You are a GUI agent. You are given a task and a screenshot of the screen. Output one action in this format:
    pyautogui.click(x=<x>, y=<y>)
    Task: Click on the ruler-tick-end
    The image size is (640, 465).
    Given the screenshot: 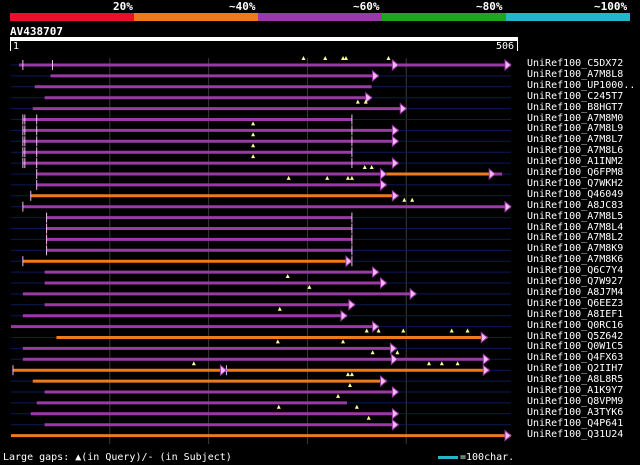 What is the action you would take?
    pyautogui.click(x=517, y=46)
    